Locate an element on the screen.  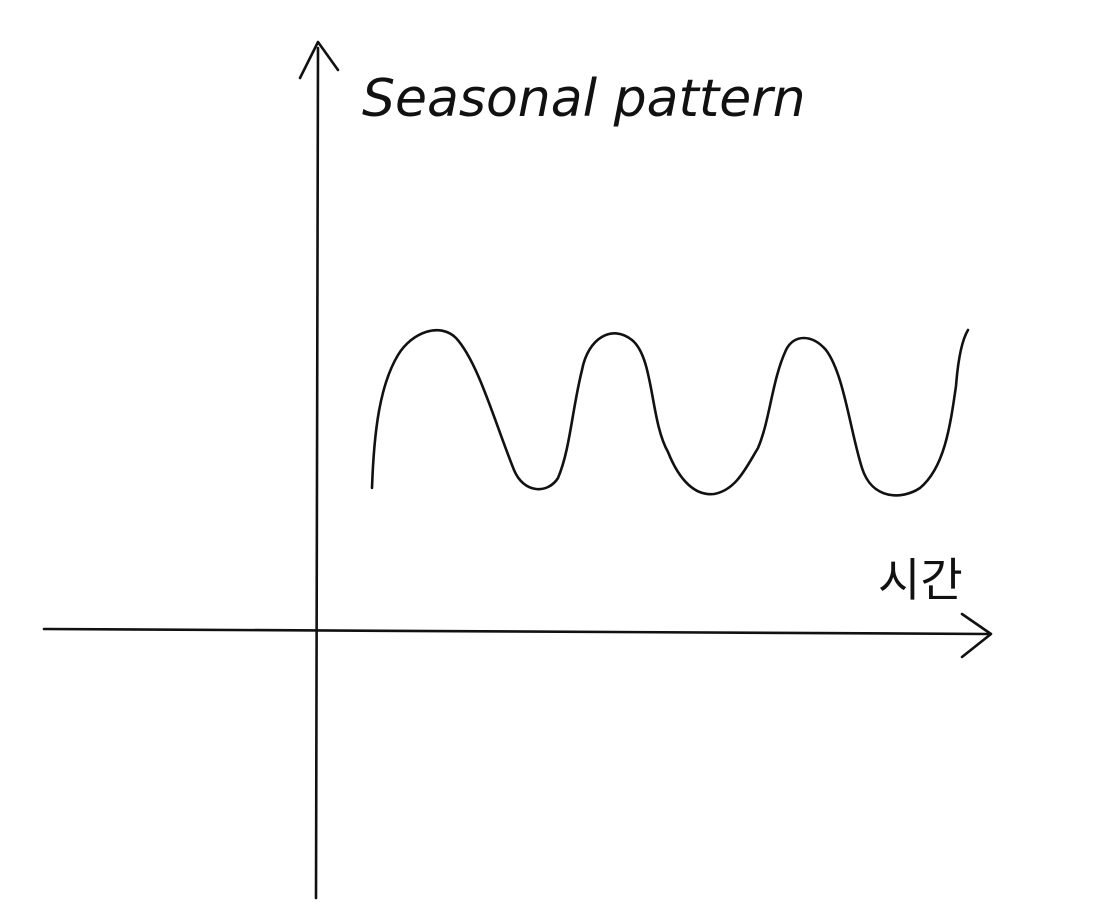
x-axis-line is located at coordinates (516, 631).